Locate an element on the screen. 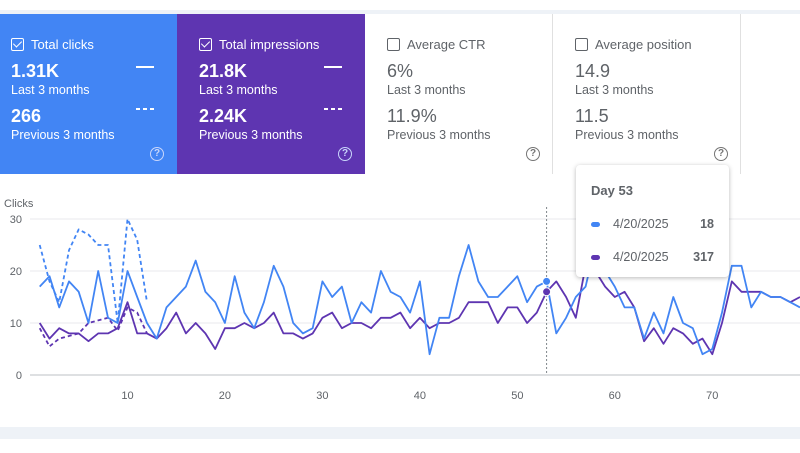 The height and width of the screenshot is (453, 800). hover-points is located at coordinates (547, 286).